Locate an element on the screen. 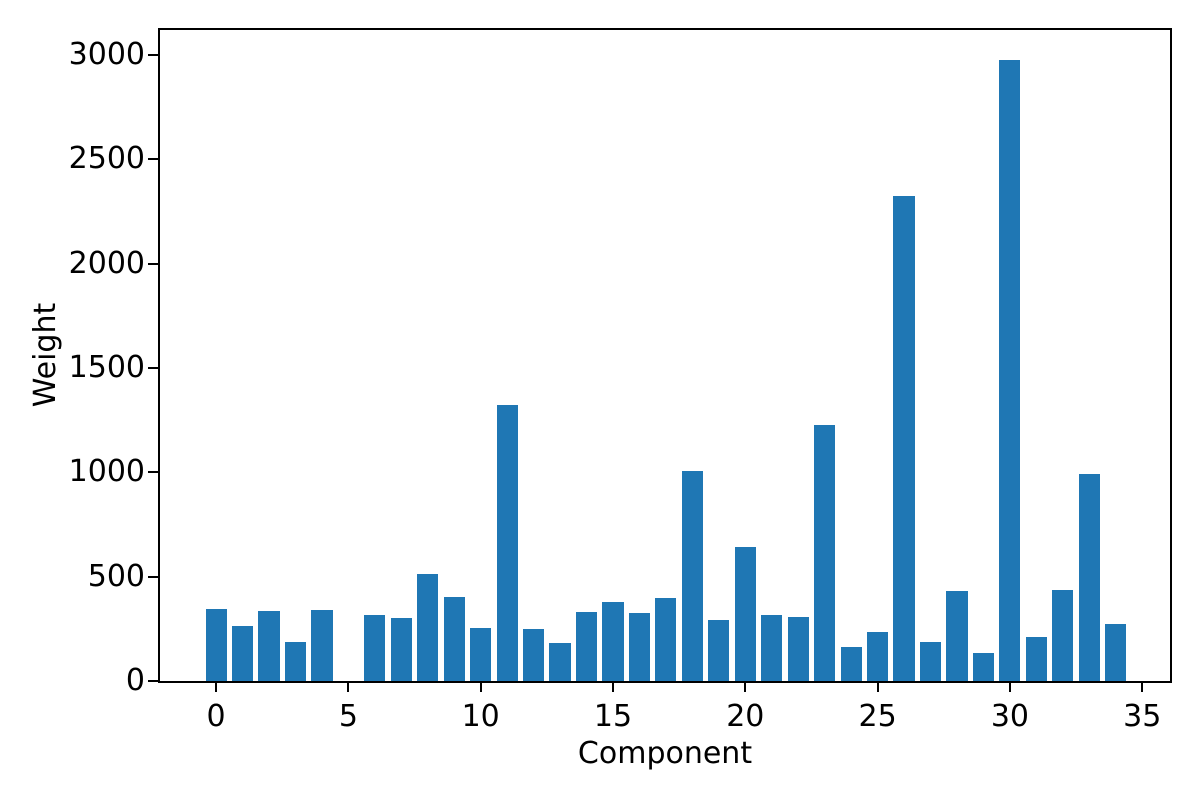 The image size is (1200, 800). x-tick-label-20: 20 is located at coordinates (745, 716).